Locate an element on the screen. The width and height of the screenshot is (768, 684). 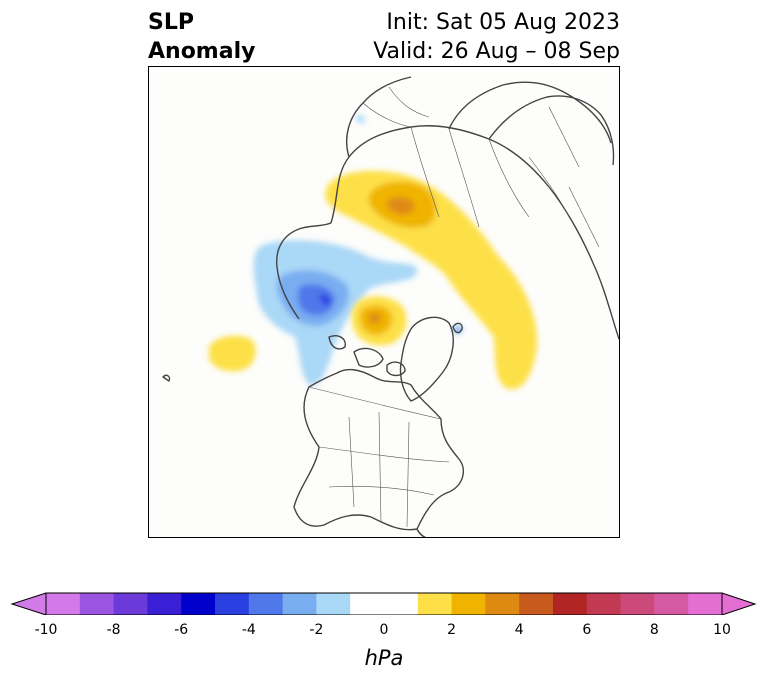
colorbar-extend-low is located at coordinates (29, 604).